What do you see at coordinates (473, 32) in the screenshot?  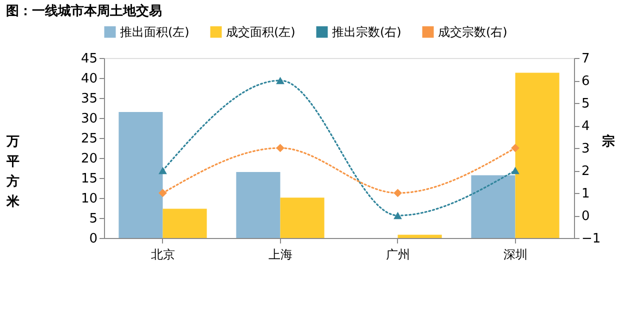 I see `legend-label: 成交宗数(右)` at bounding box center [473, 32].